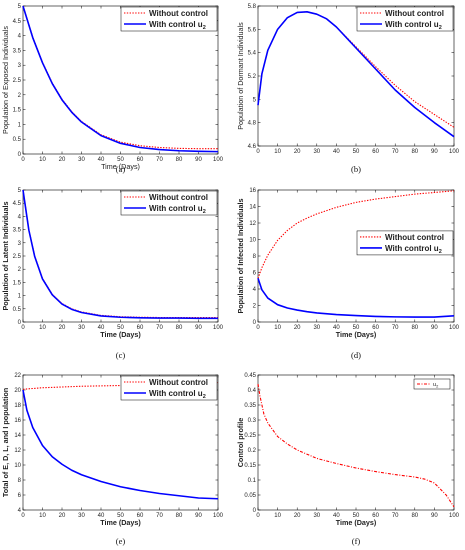  What do you see at coordinates (252, 7) in the screenshot?
I see `y-tick-label: 5.8` at bounding box center [252, 7].